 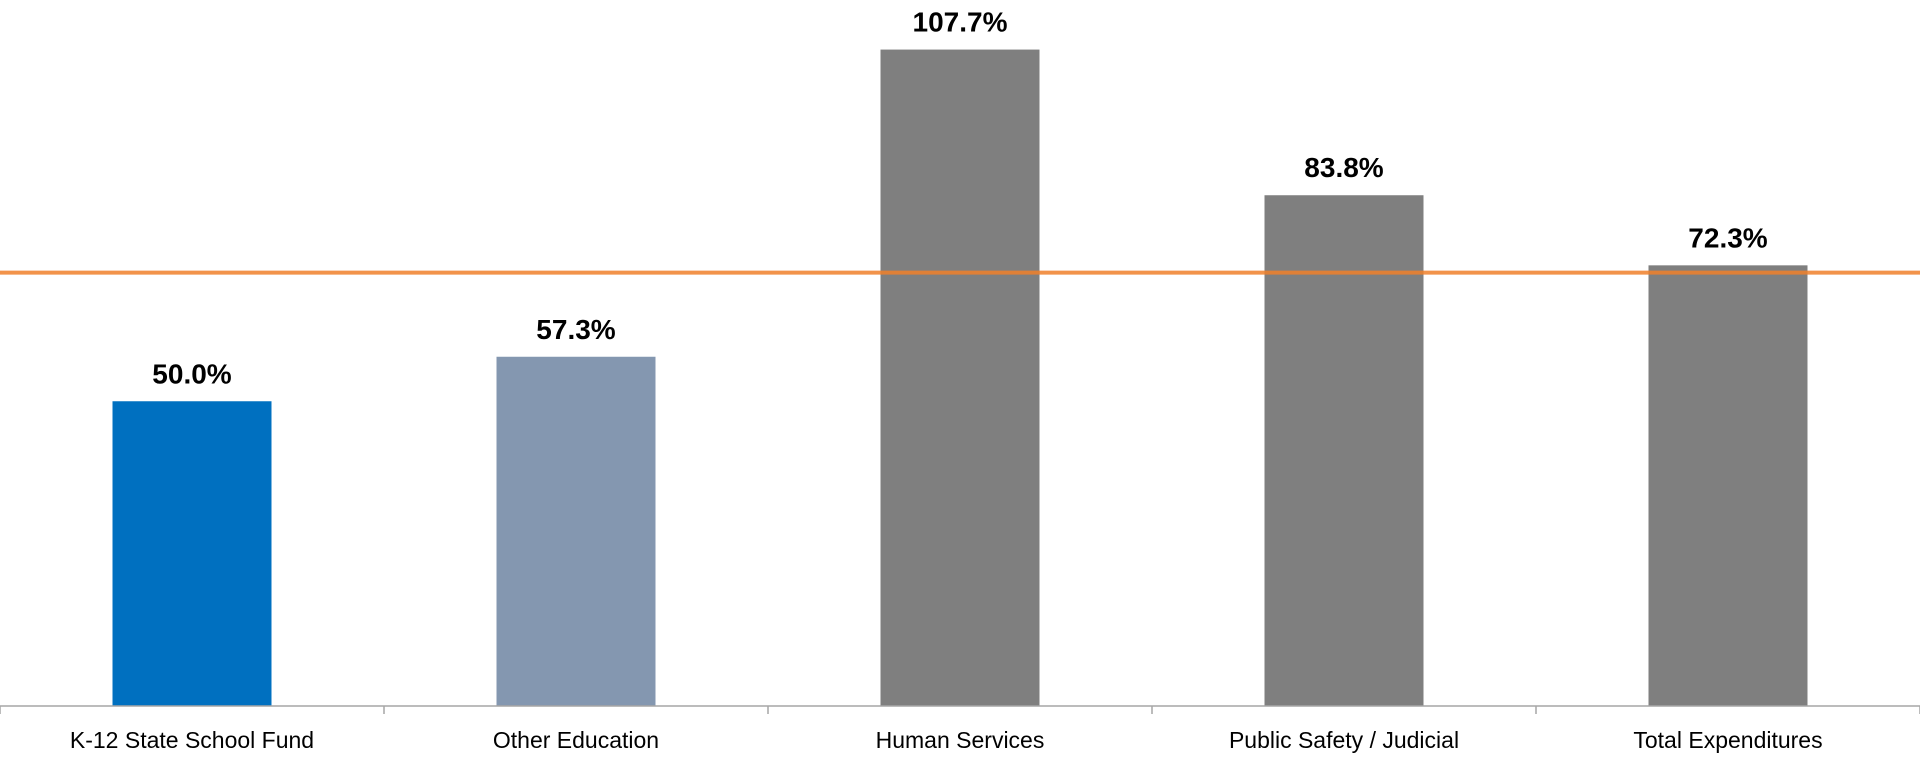 What do you see at coordinates (1727, 740) in the screenshot?
I see `category-label-total-expenditures: Total Expenditures` at bounding box center [1727, 740].